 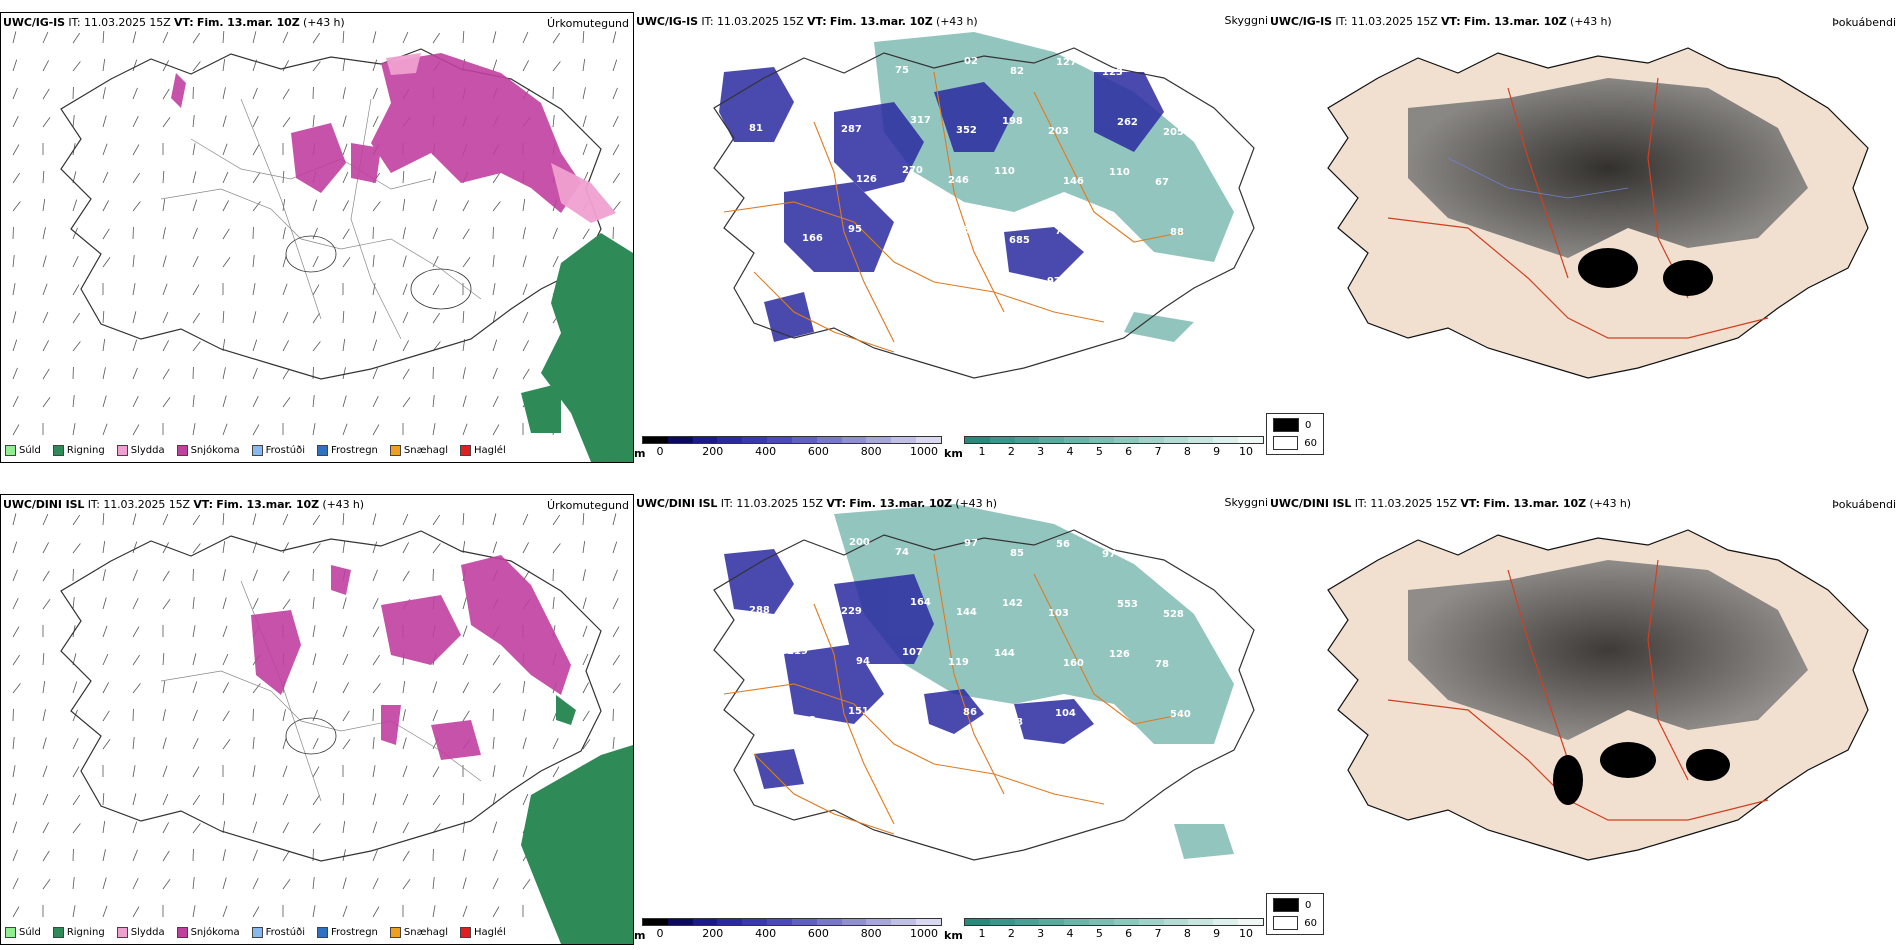 What do you see at coordinates (85, 932) in the screenshot?
I see `legend-label: Rigning` at bounding box center [85, 932].